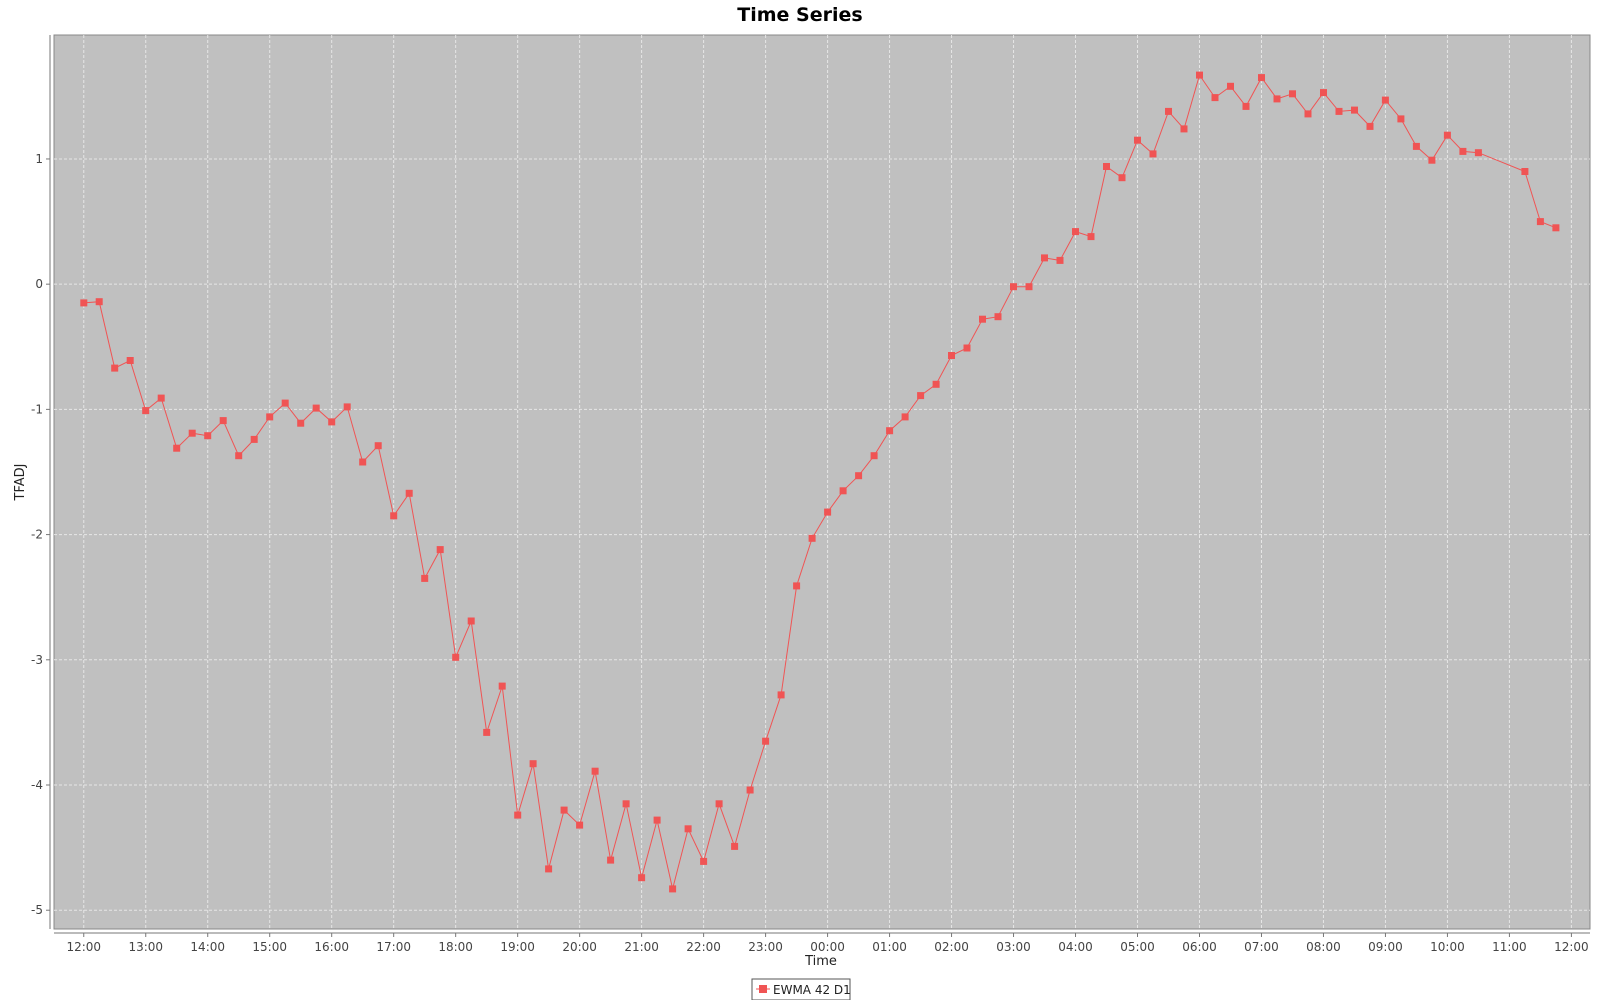  I want to click on x-tick-label: 20:00, so click(579, 947).